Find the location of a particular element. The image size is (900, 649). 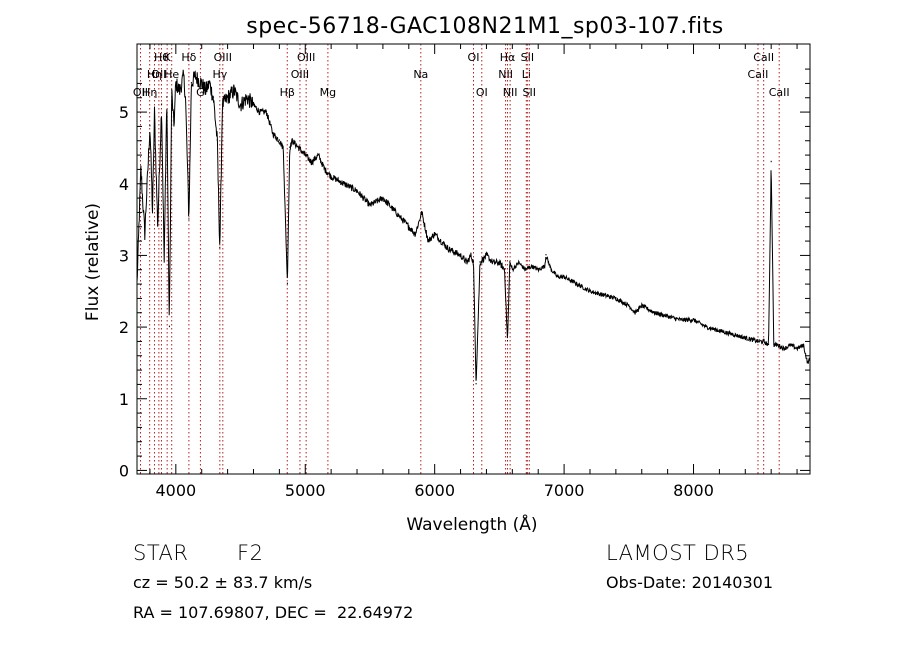

y-tick-label: 1 is located at coordinates (124, 399).